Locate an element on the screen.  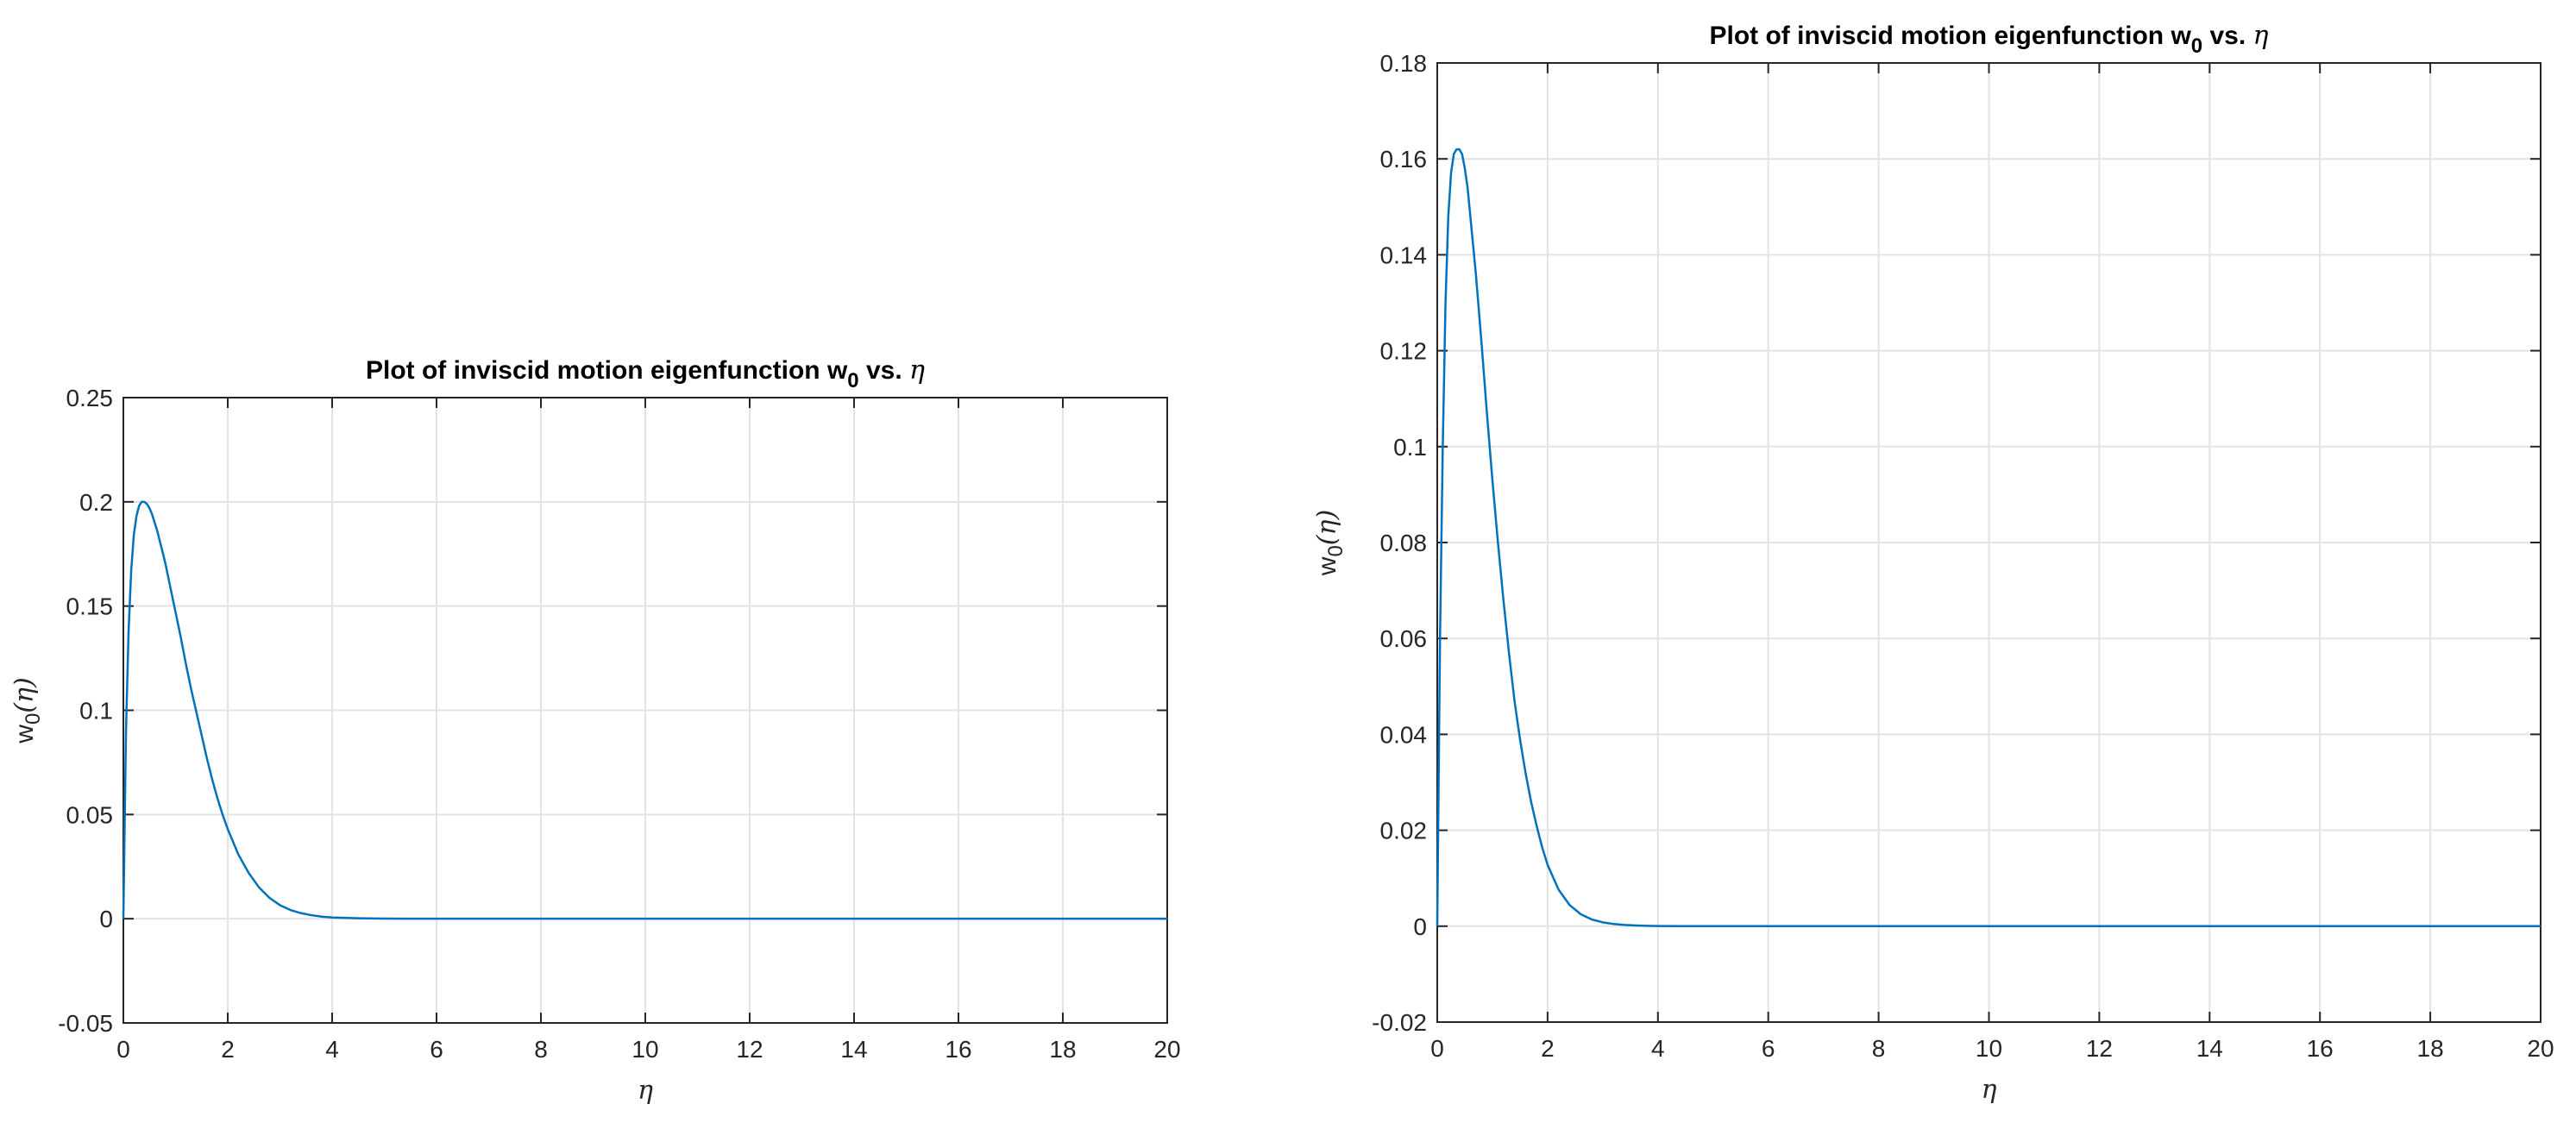
y-tick-label: 0.02 is located at coordinates (1404, 831).